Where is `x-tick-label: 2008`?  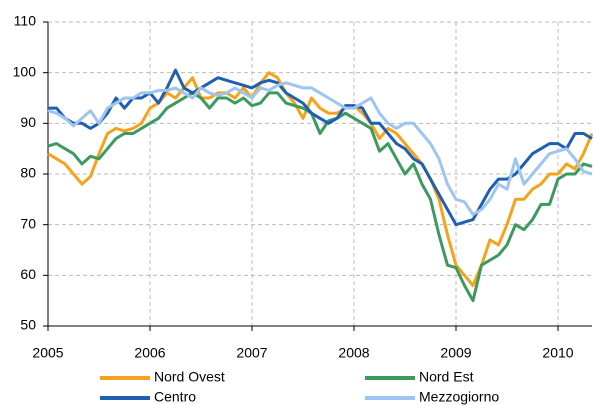 x-tick-label: 2008 is located at coordinates (353, 353).